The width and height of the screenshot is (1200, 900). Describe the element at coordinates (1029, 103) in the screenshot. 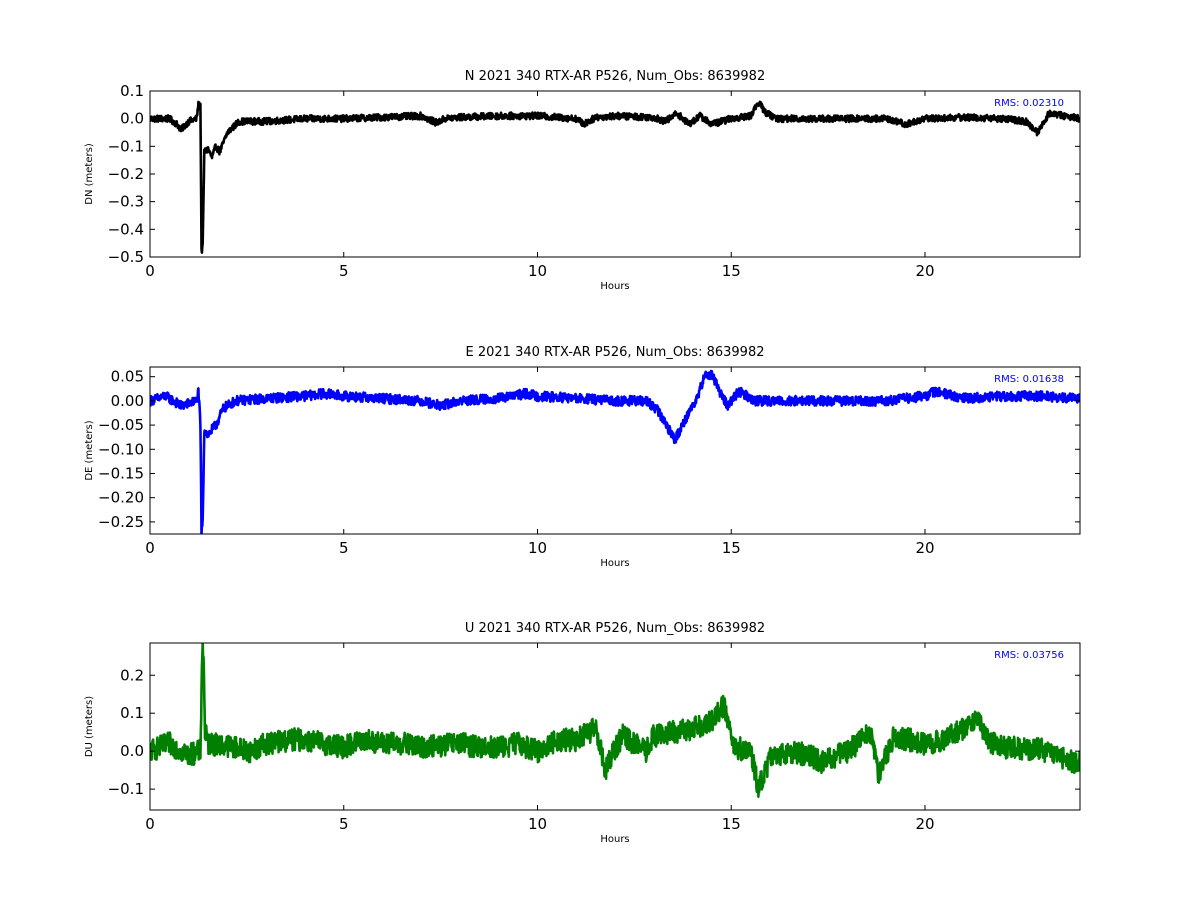

I see `rms-annotation-north: RMS: 0.02310` at that location.